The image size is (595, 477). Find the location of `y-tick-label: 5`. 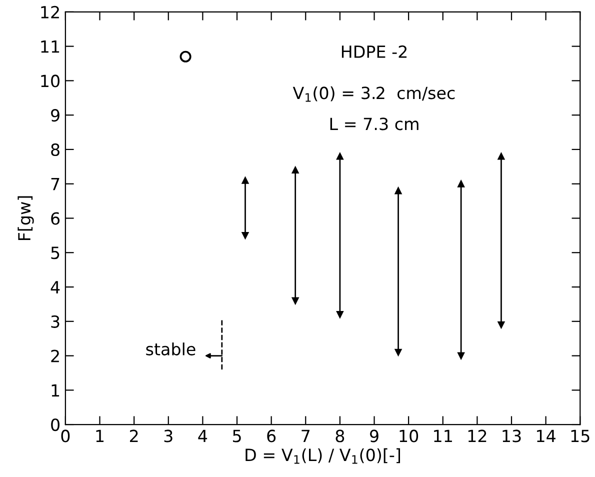

y-tick-label: 5 is located at coordinates (55, 253).